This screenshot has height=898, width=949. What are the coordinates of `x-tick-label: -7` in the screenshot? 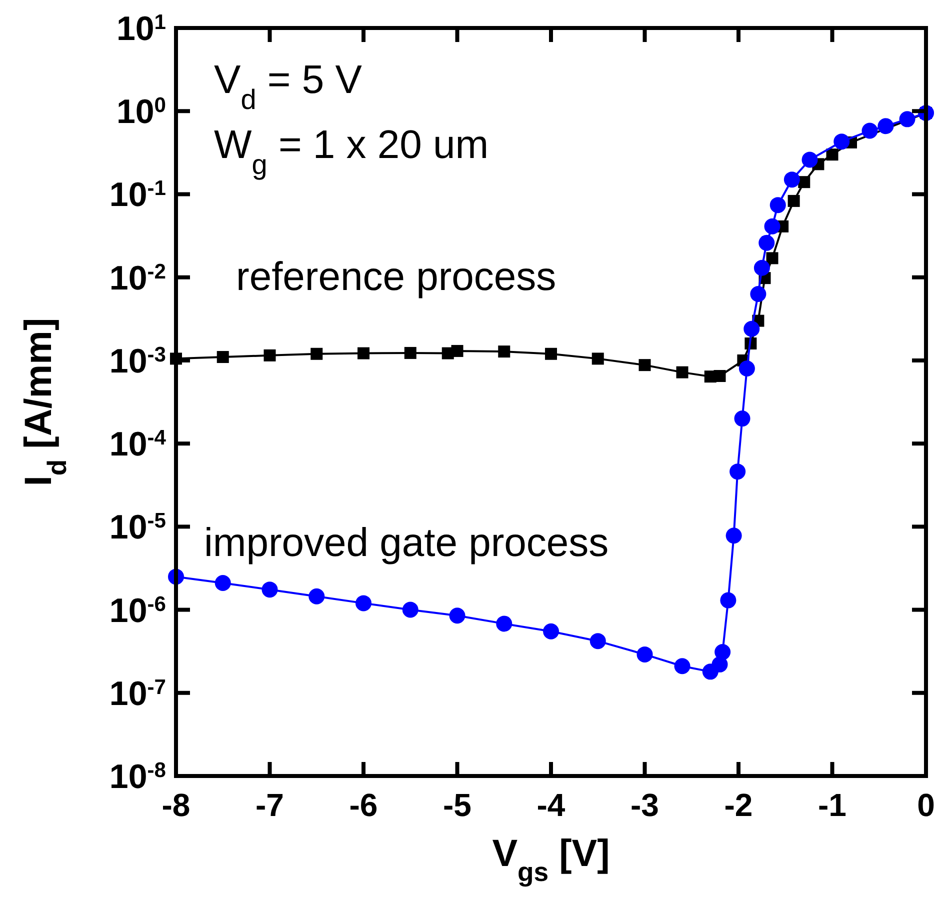 It's located at (270, 805).